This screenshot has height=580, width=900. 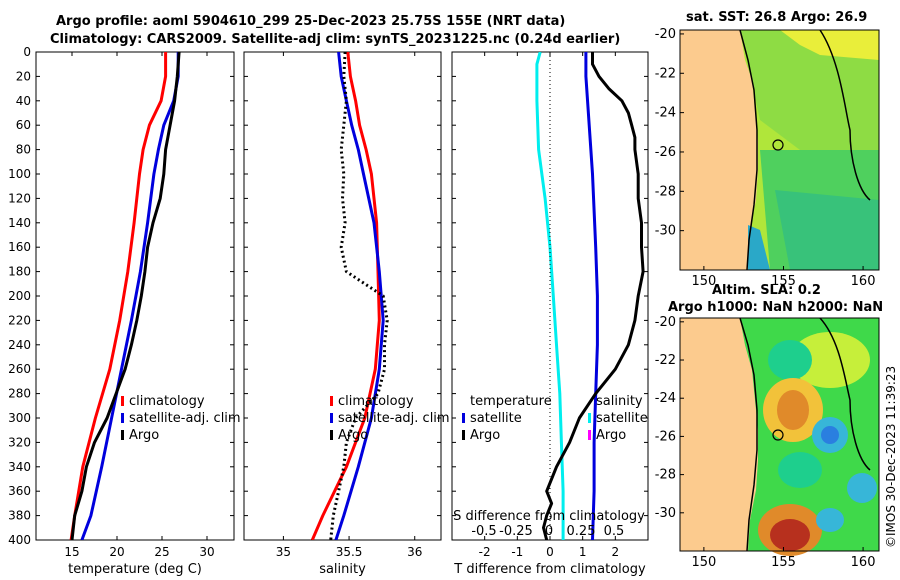 What do you see at coordinates (135, 569) in the screenshot?
I see `x-axis-label: temperature (deg C)` at bounding box center [135, 569].